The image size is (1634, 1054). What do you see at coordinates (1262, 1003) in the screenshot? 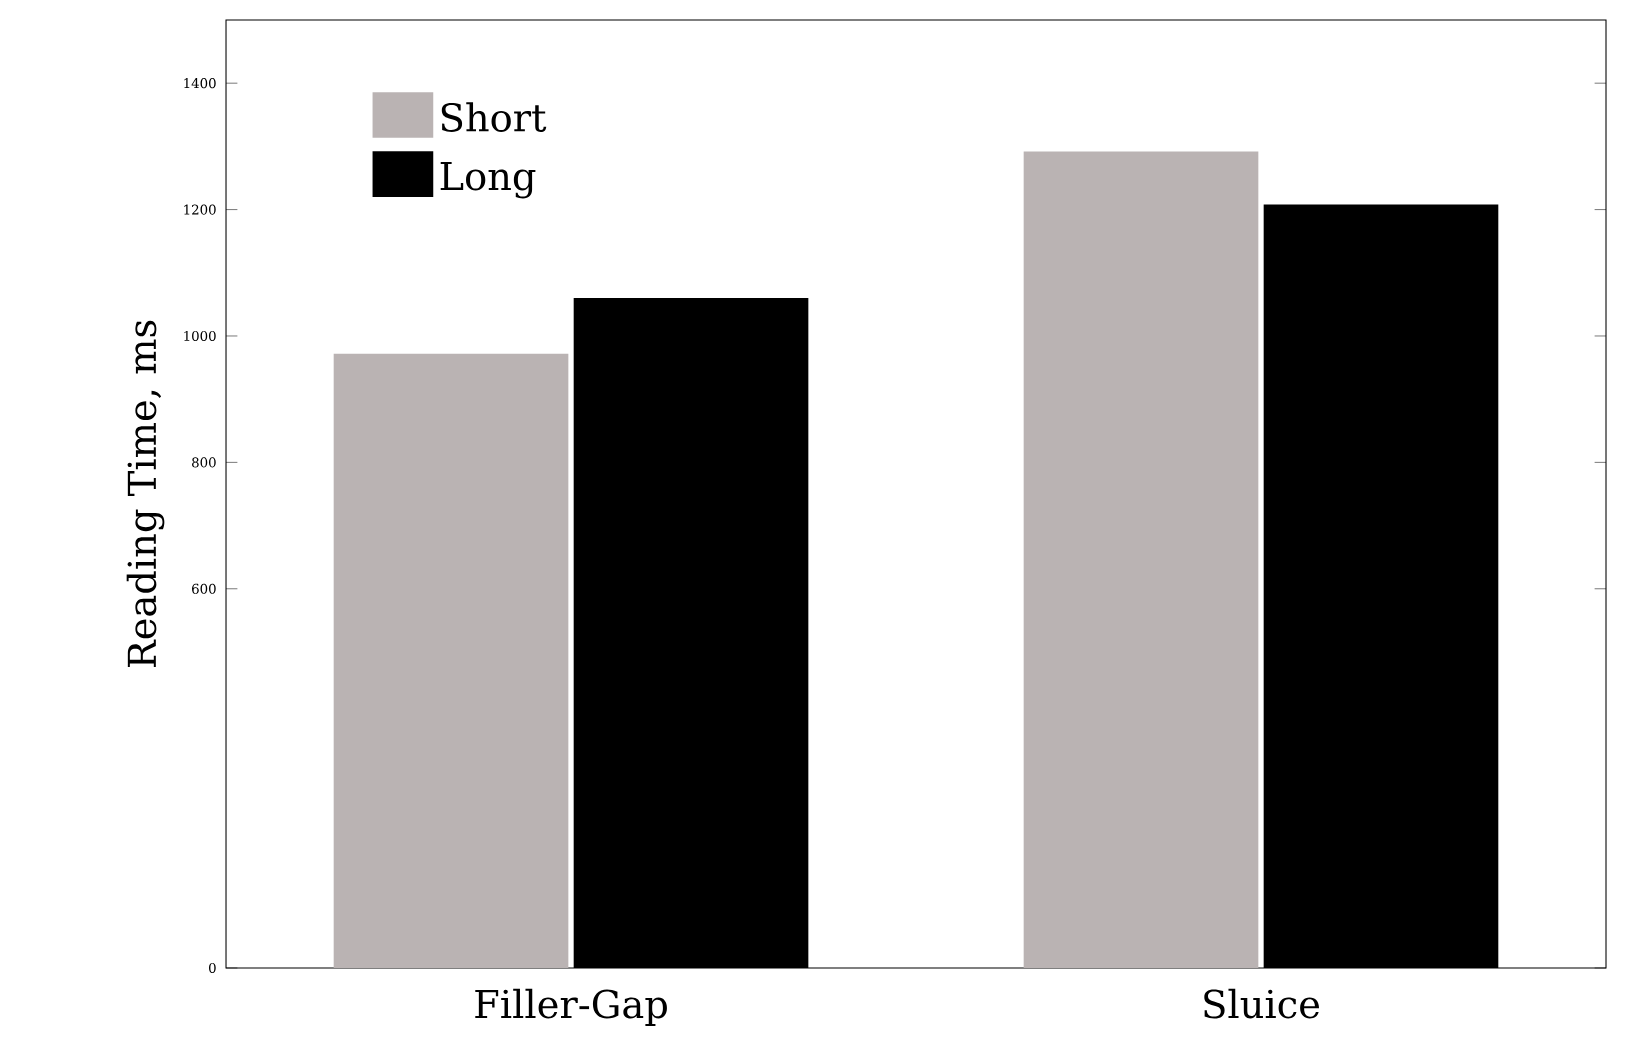
I see `x-tick-label: Sluice` at bounding box center [1262, 1003].